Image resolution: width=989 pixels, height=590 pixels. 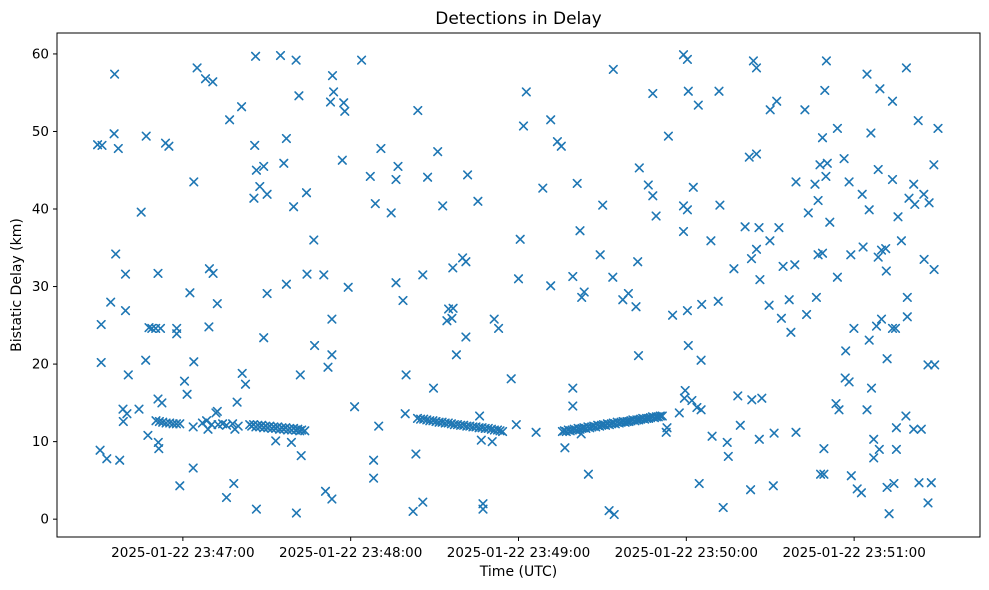 I want to click on x-tick-label: 2025-01-22 23:47:00, so click(x=182, y=553).